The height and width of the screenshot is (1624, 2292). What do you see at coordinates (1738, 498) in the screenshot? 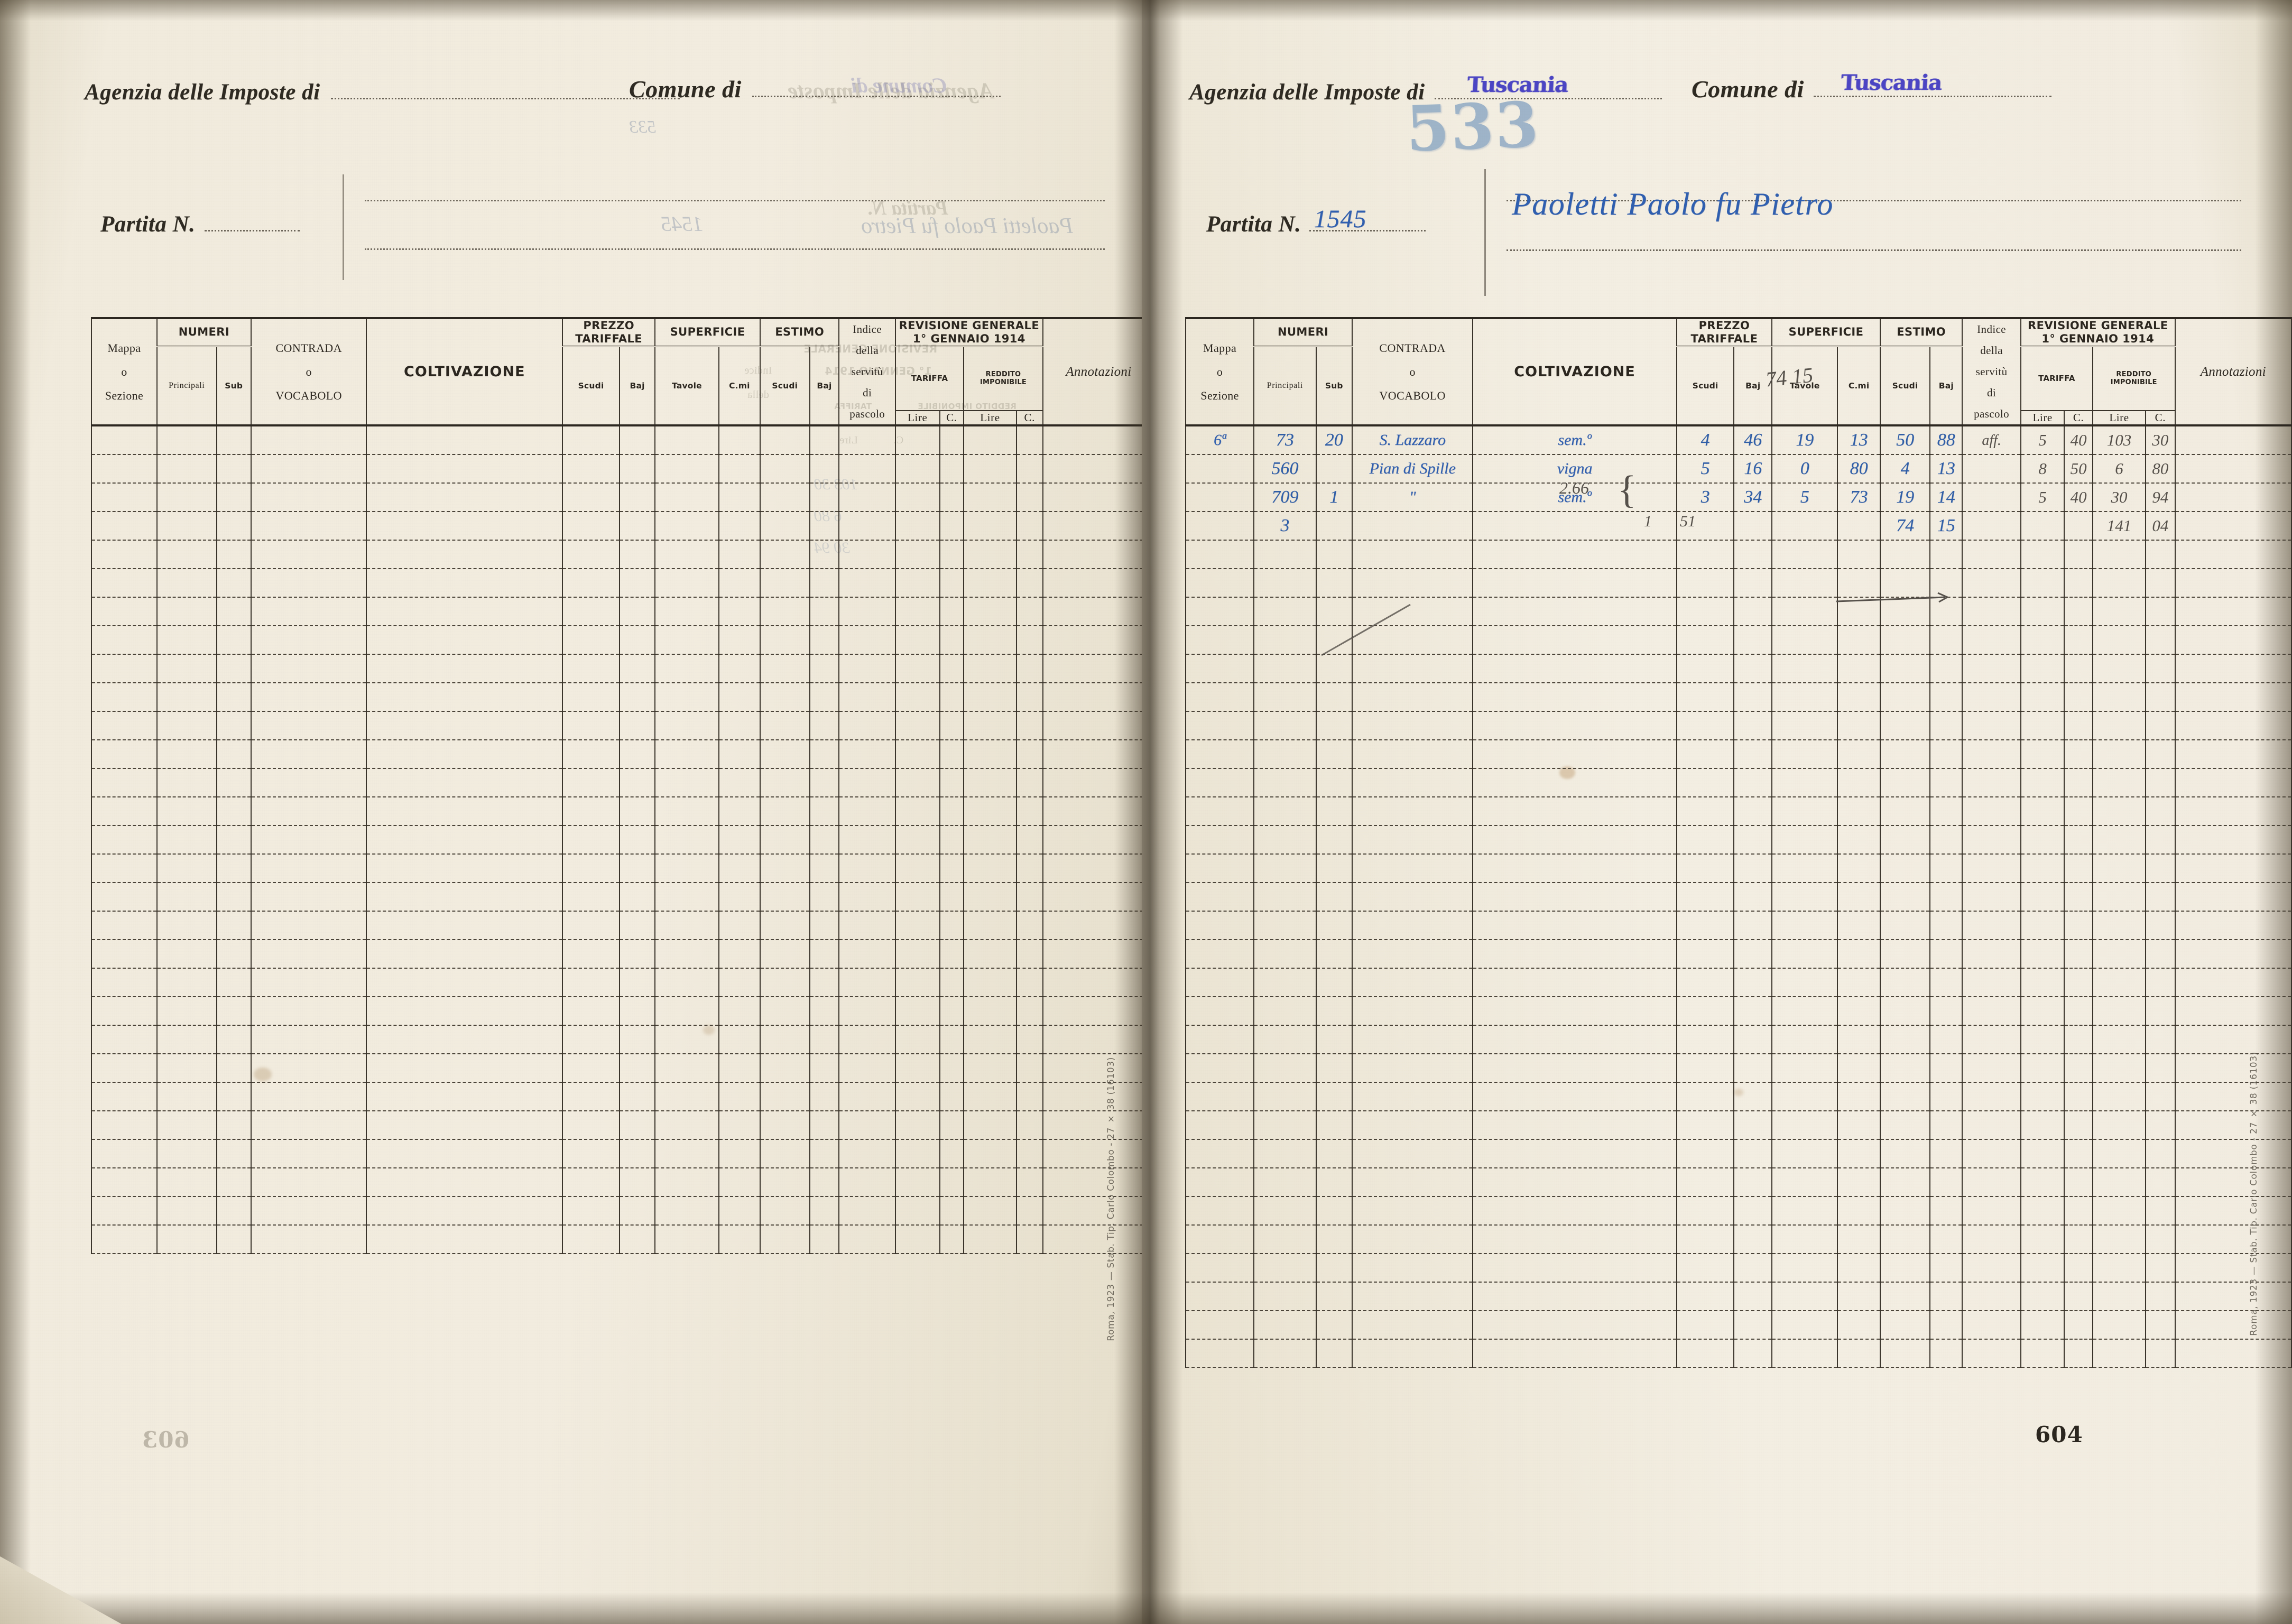
I see `table-row: 709 1 " sem.º 3 34 5 73 19 14 5 40 30 94` at bounding box center [1738, 498].